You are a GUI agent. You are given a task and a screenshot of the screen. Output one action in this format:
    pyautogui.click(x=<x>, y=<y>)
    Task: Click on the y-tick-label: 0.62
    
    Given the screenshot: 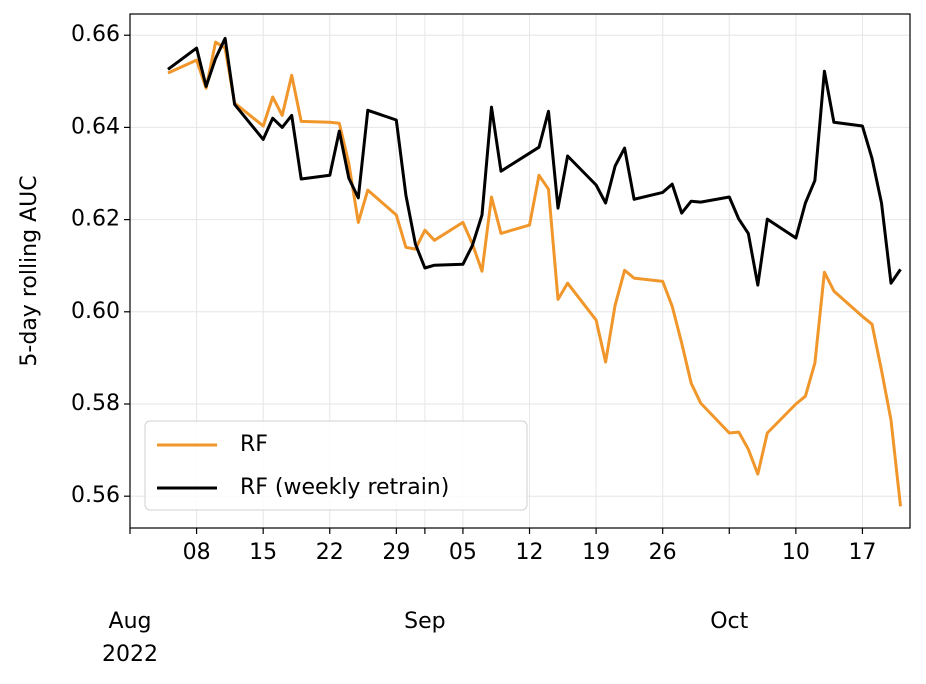 What is the action you would take?
    pyautogui.click(x=95, y=219)
    